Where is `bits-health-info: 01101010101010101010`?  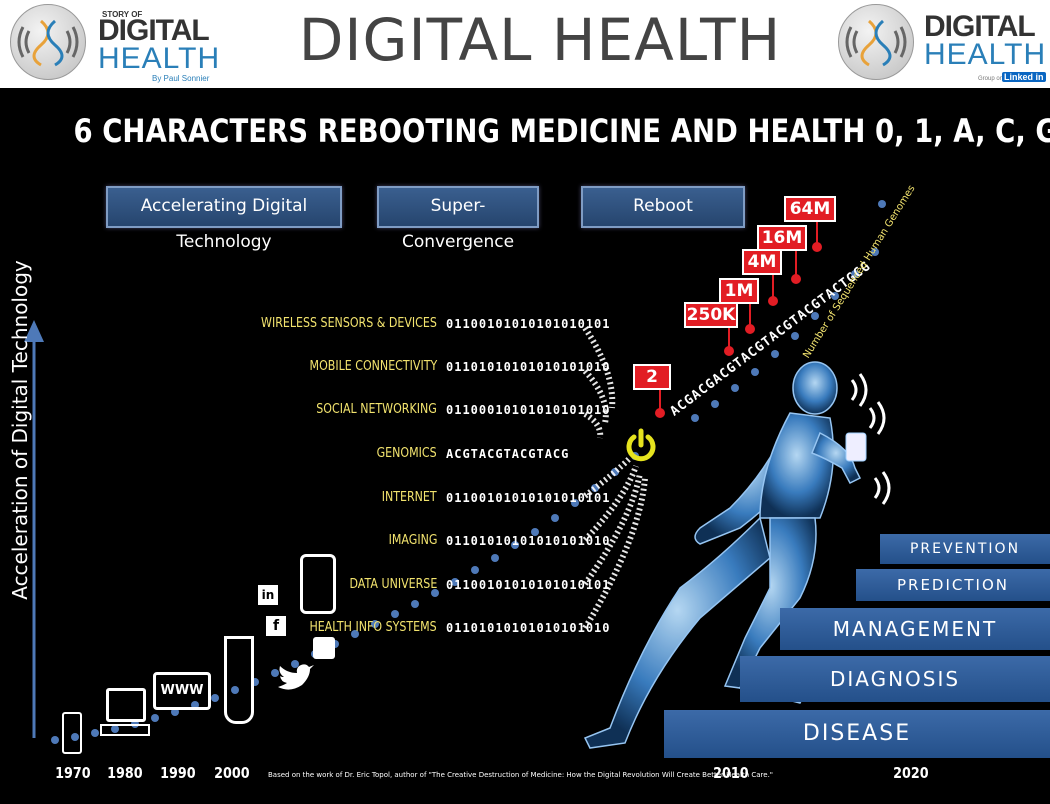
bits-health-info: 01101010101010101010 is located at coordinates (528, 628).